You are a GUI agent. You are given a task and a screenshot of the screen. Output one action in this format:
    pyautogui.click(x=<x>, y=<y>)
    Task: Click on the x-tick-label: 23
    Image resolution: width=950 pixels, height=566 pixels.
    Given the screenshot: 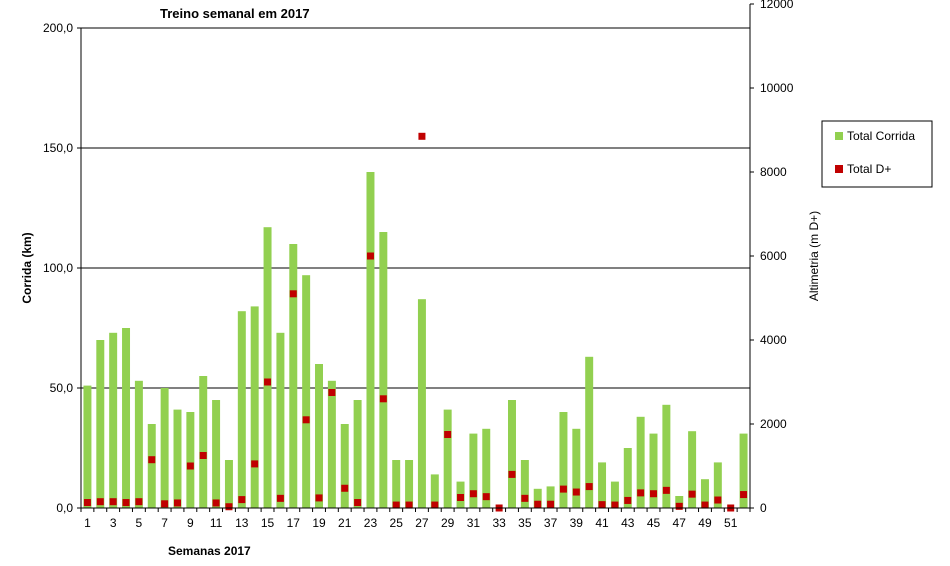 What is the action you would take?
    pyautogui.click(x=371, y=523)
    